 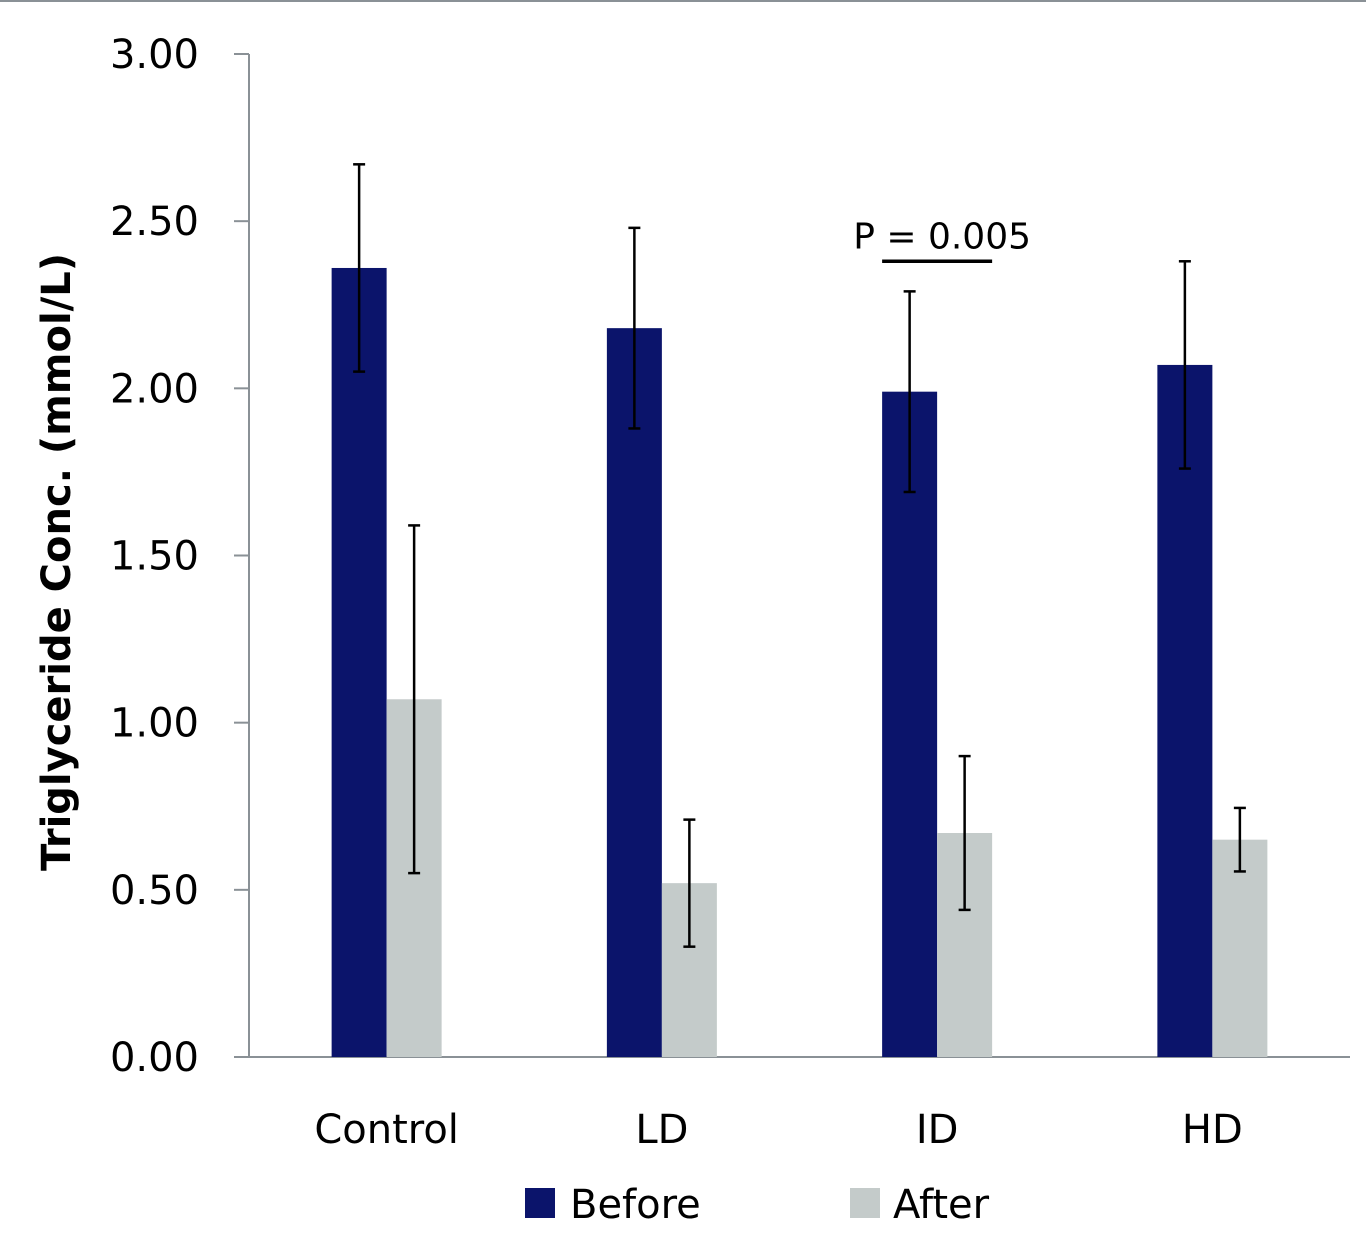 What do you see at coordinates (154, 724) in the screenshot?
I see `y-tick-label: 1.00` at bounding box center [154, 724].